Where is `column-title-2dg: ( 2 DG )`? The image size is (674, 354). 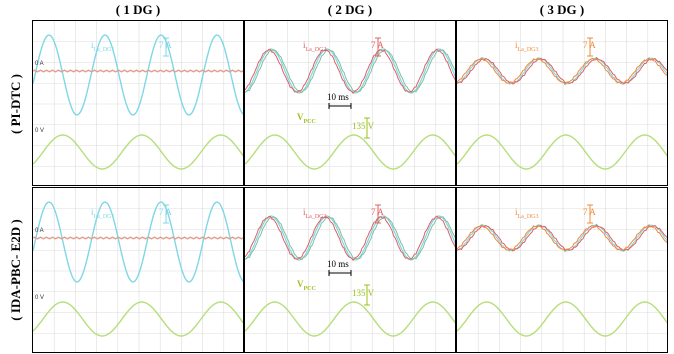 column-title-2dg: ( 2 DG ) is located at coordinates (350, 9).